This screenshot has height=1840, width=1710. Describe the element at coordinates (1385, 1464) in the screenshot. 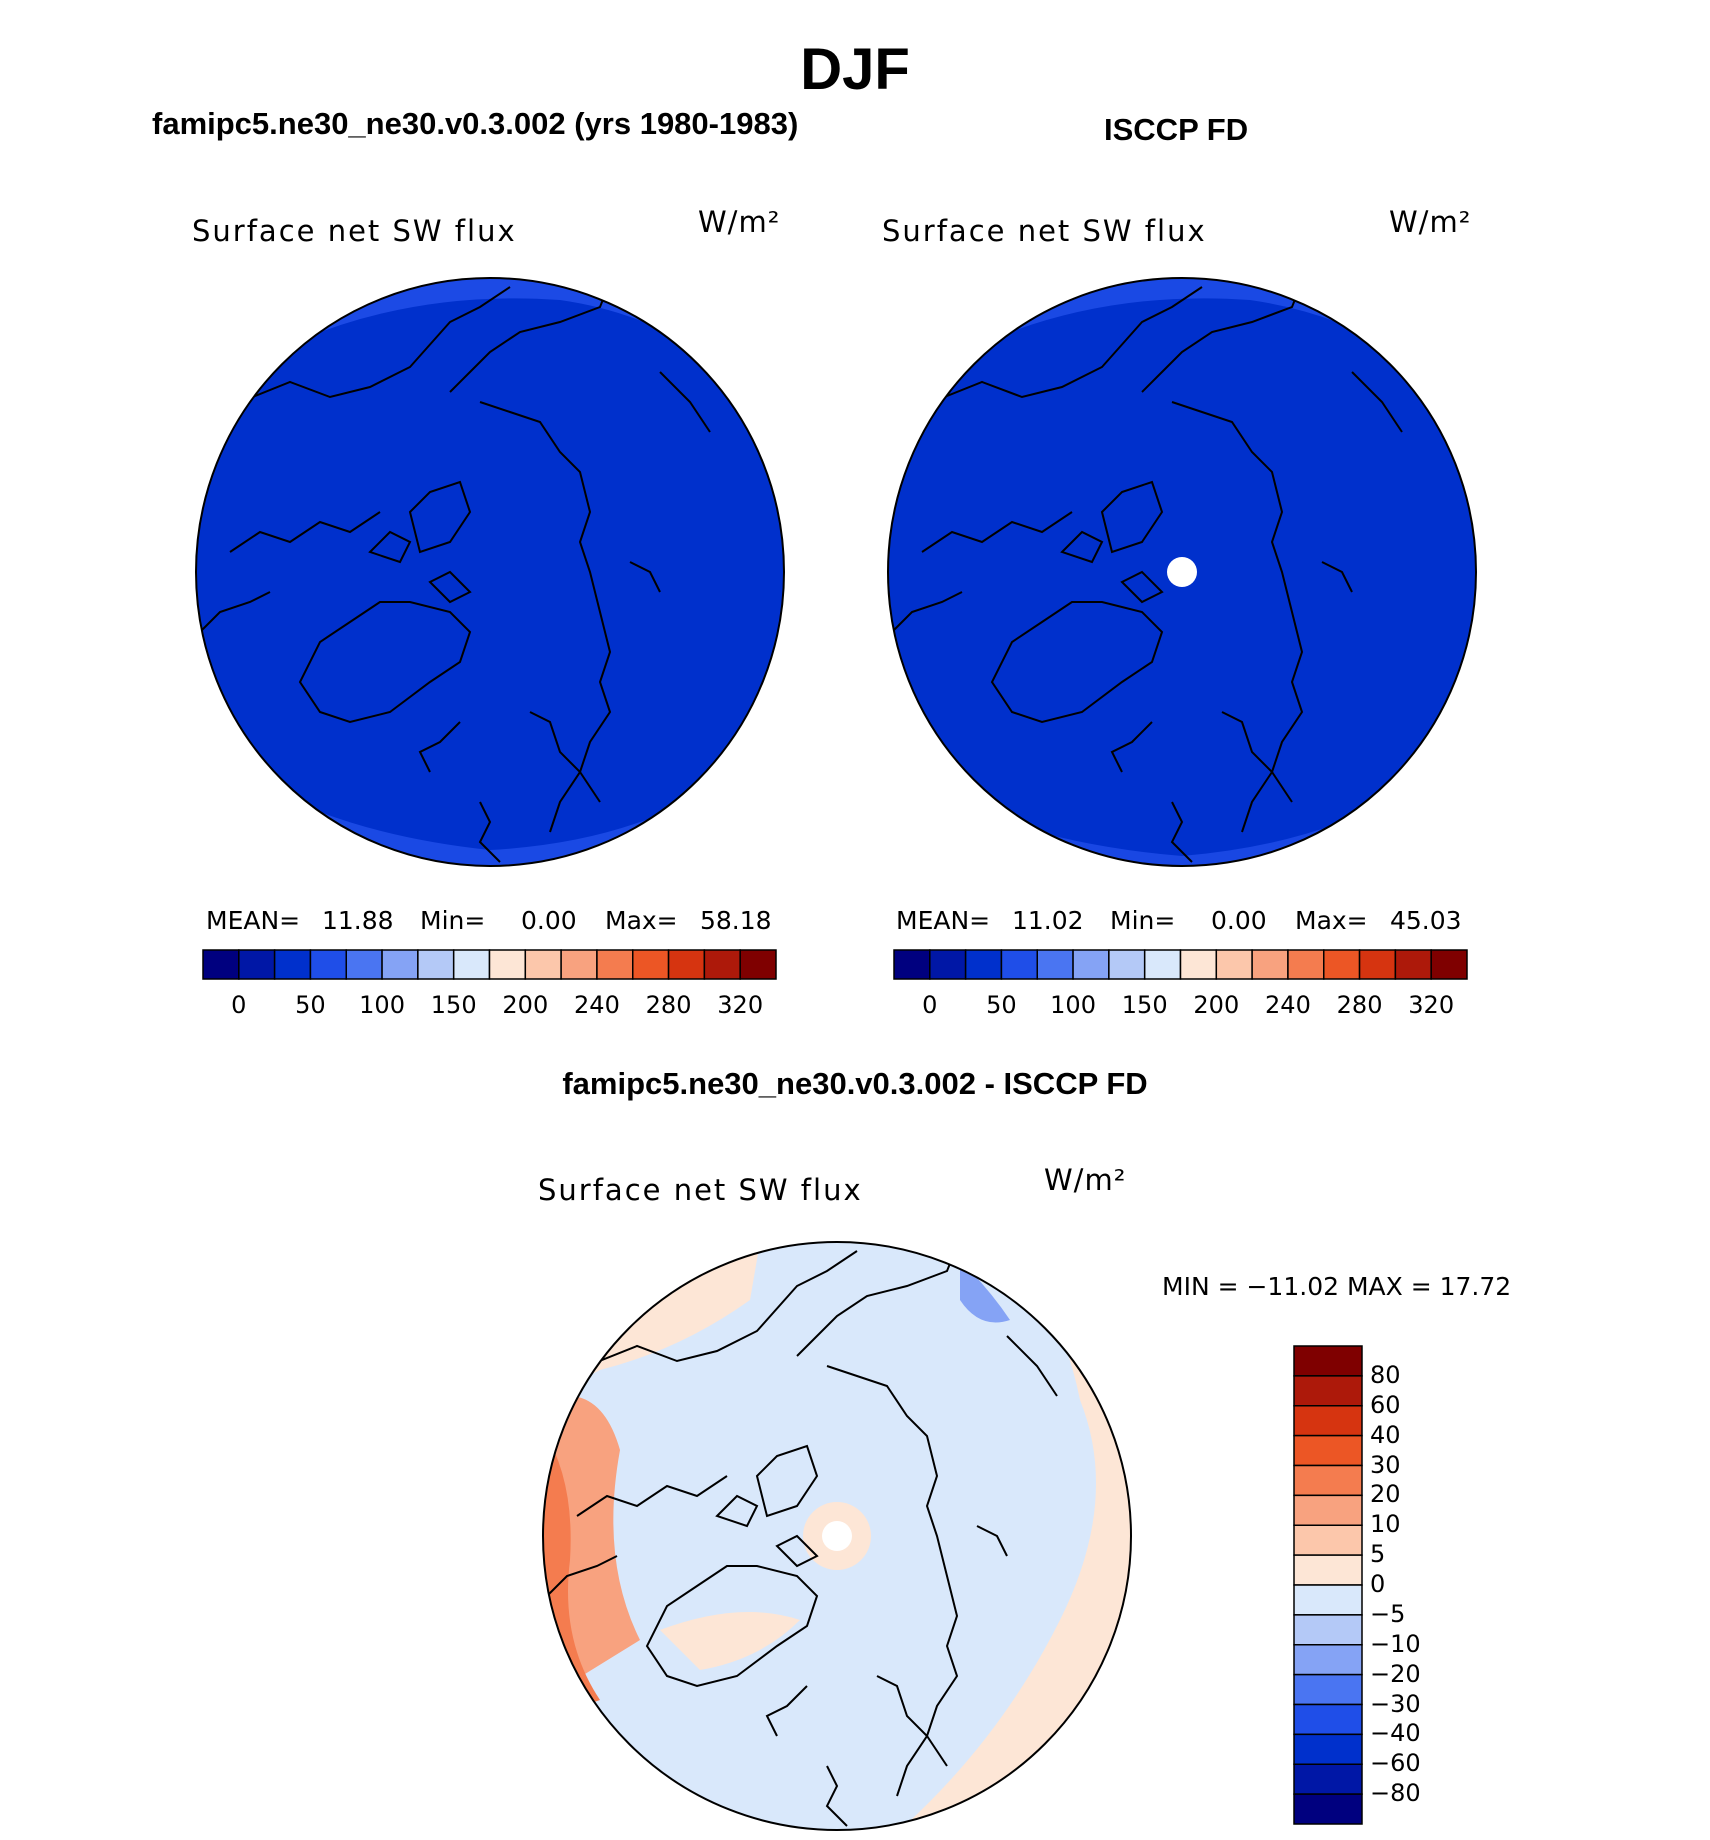

I see `diff-colorbar-tick-label: 30` at that location.